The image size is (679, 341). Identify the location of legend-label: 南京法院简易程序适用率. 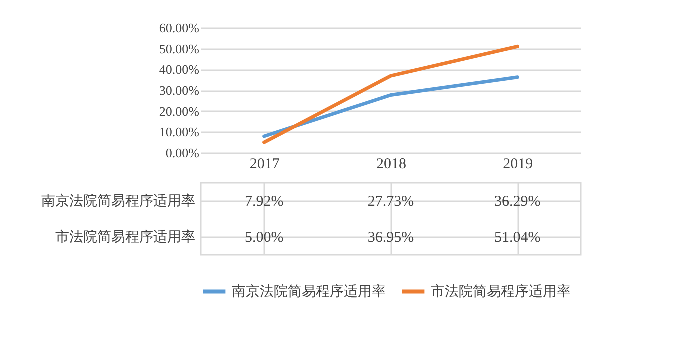
(309, 292).